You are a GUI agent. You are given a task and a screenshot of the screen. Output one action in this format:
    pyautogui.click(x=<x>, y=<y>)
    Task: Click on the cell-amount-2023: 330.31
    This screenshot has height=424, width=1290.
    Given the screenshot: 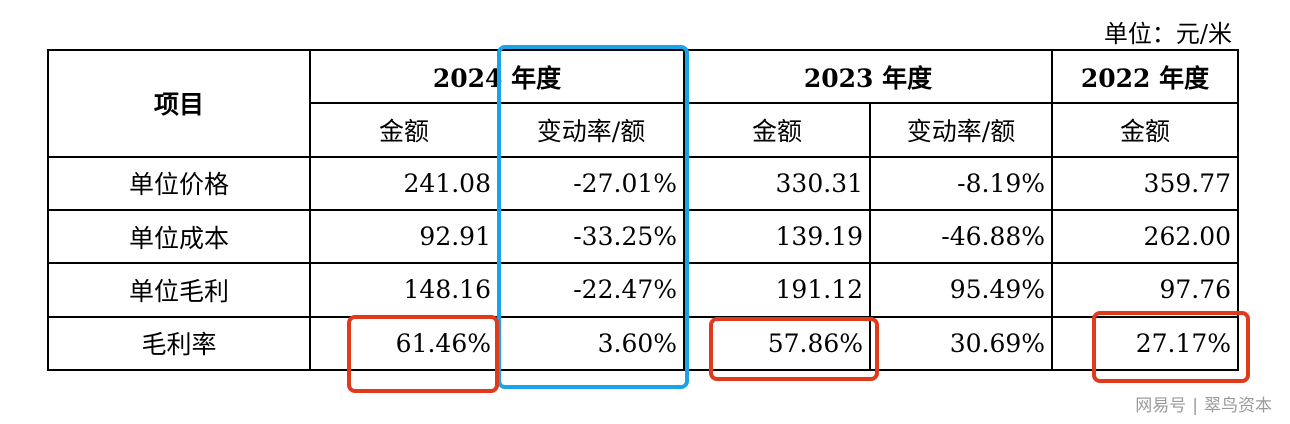 What is the action you would take?
    pyautogui.click(x=777, y=183)
    